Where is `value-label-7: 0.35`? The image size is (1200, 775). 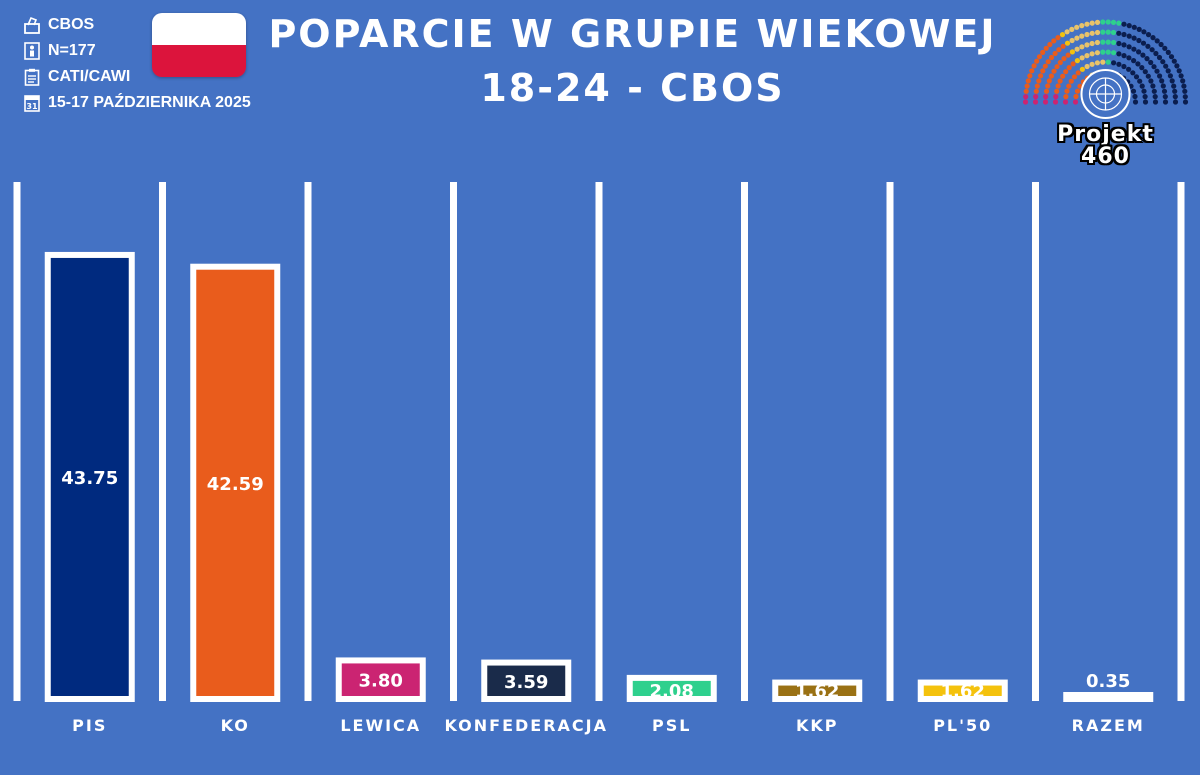 value-label-7: 0.35 is located at coordinates (1108, 681).